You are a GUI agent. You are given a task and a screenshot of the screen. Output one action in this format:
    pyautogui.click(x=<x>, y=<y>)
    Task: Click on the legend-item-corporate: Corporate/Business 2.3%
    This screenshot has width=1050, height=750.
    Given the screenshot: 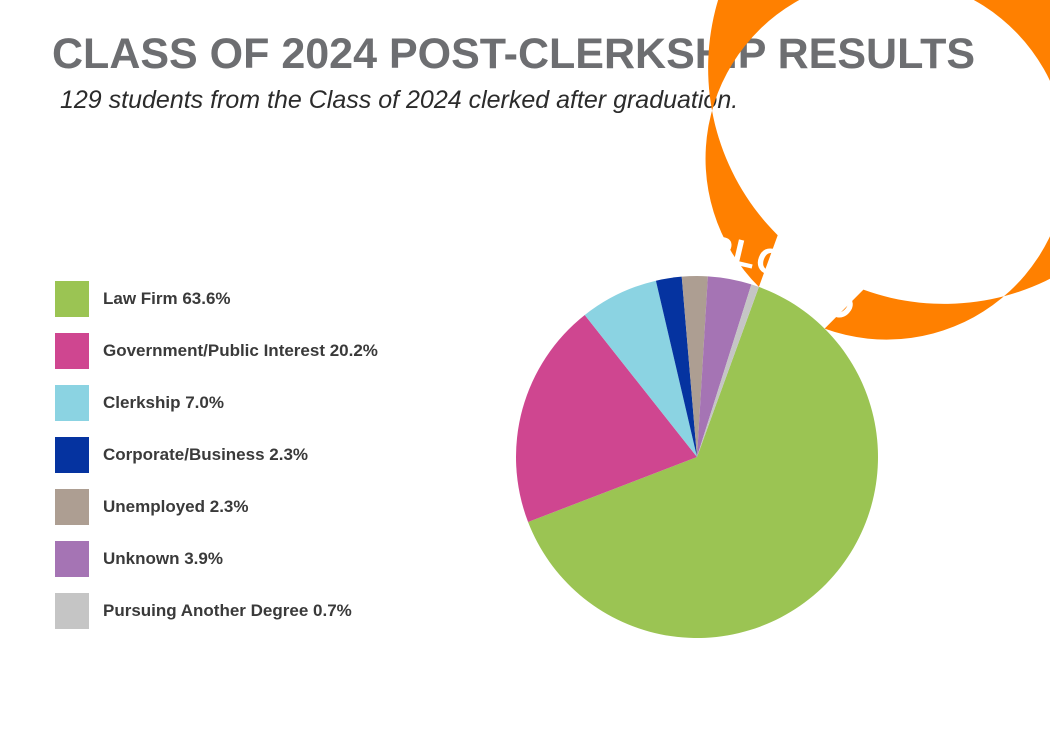 What is the action you would take?
    pyautogui.click(x=216, y=455)
    